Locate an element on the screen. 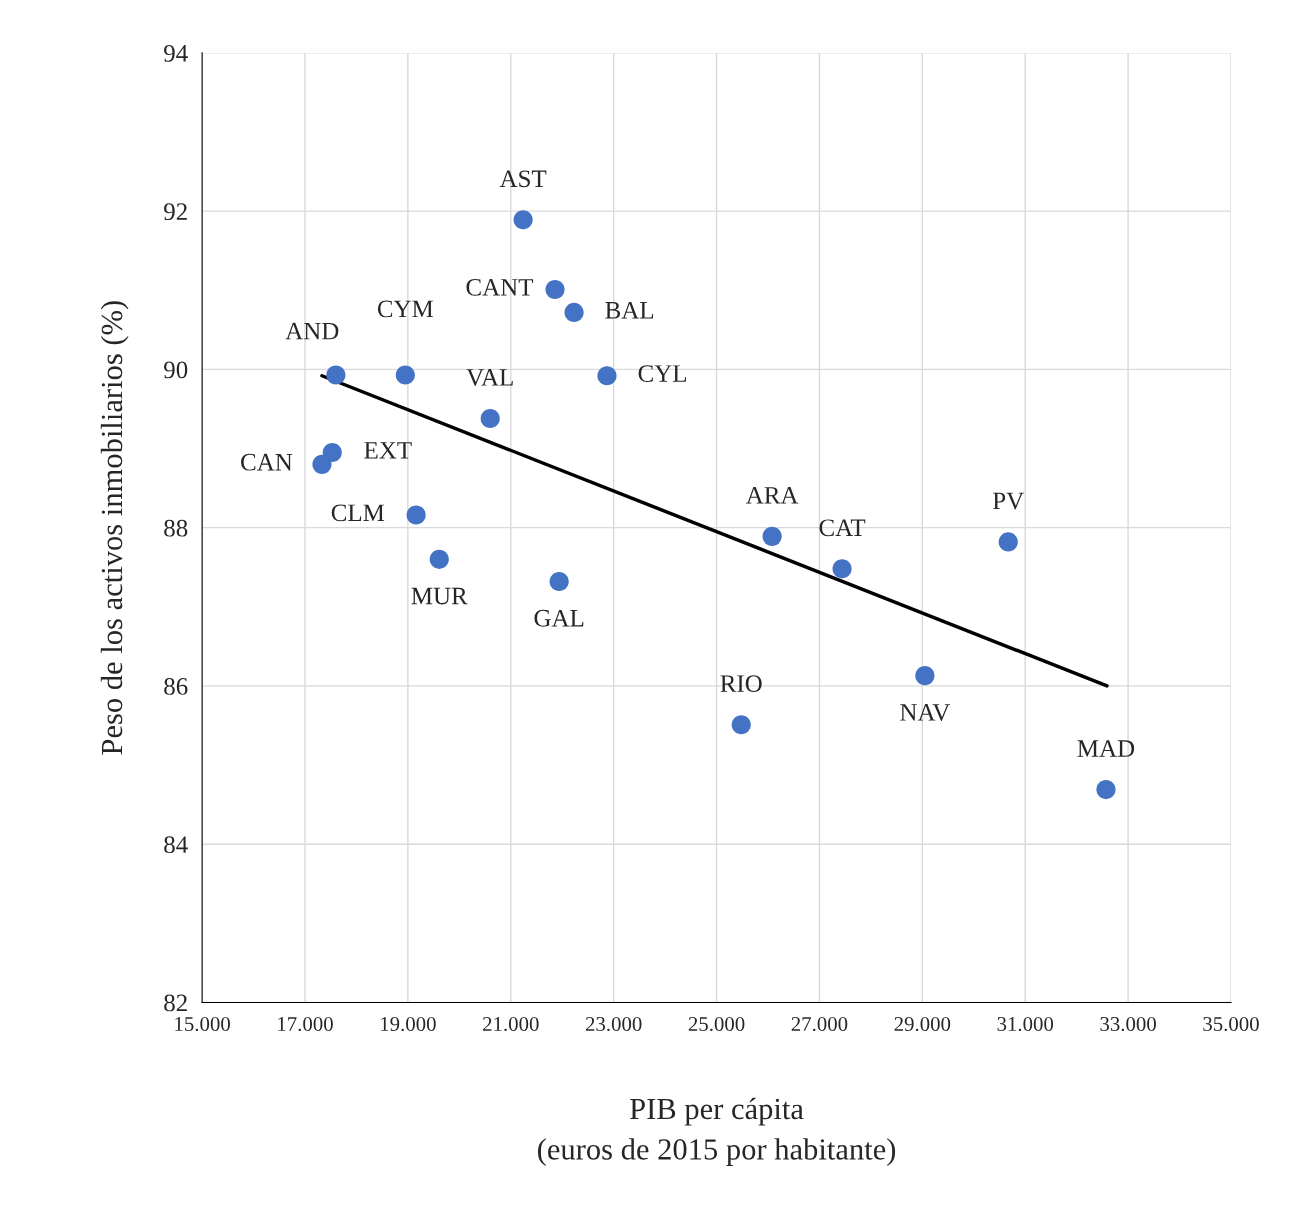 This screenshot has width=1304, height=1230. x-tick-label: 31.000 is located at coordinates (1025, 1024).